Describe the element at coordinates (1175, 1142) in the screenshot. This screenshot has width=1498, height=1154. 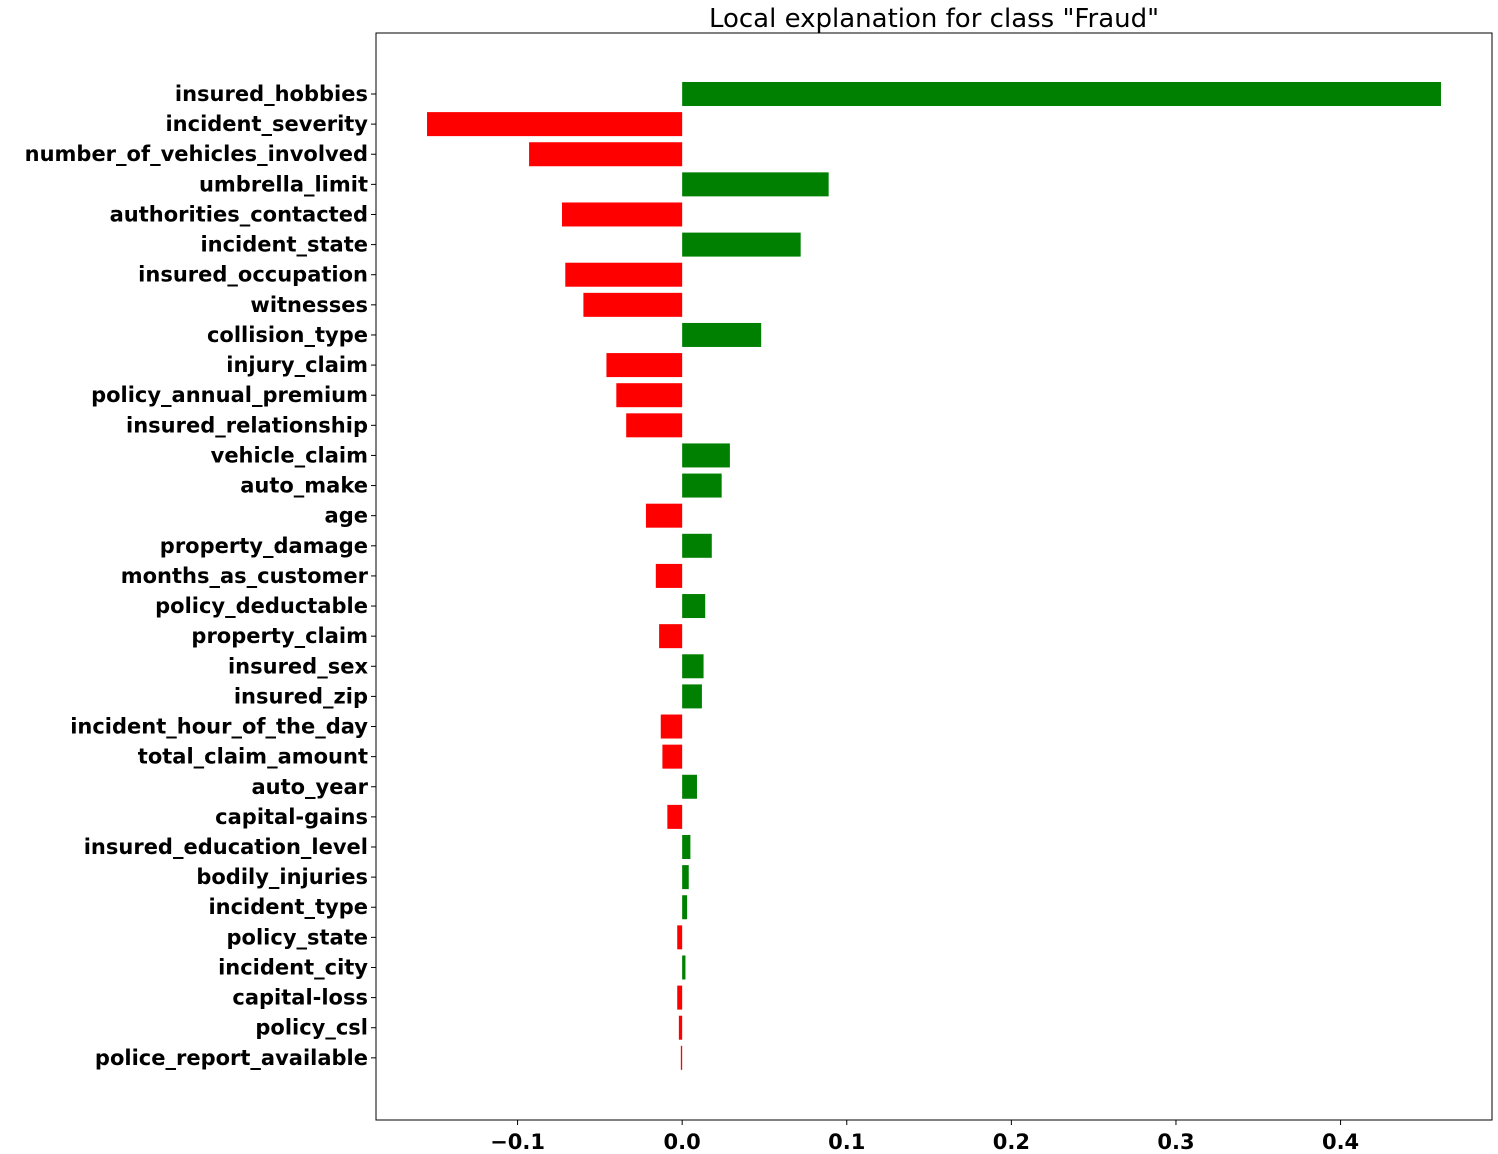
I see `x-tick-label: 0.3` at that location.